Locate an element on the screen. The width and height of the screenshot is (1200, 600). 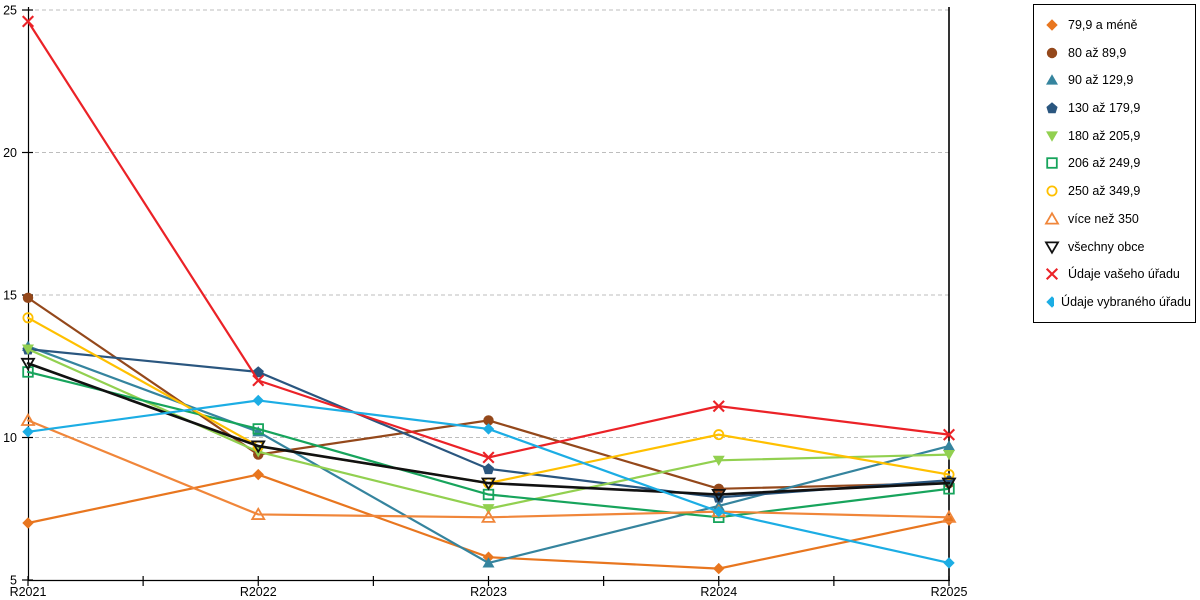
legend-item: Údaje vybraného úřadu is located at coordinates (1117, 302).